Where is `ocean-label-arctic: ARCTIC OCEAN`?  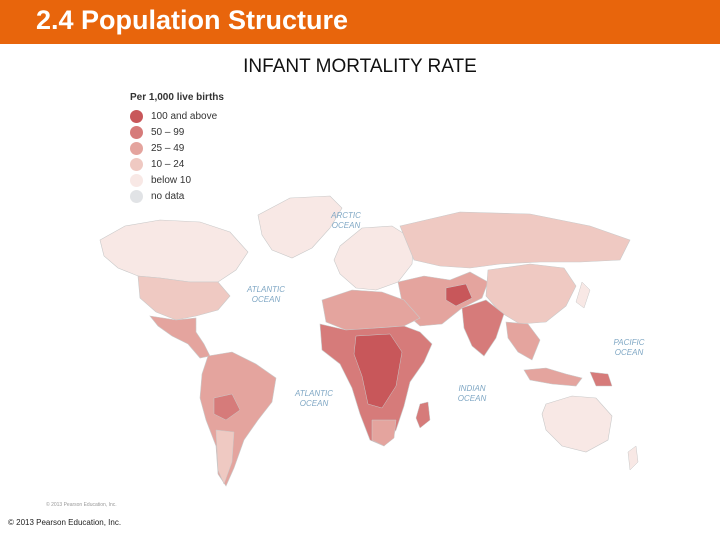 ocean-label-arctic: ARCTIC OCEAN is located at coordinates (345, 220).